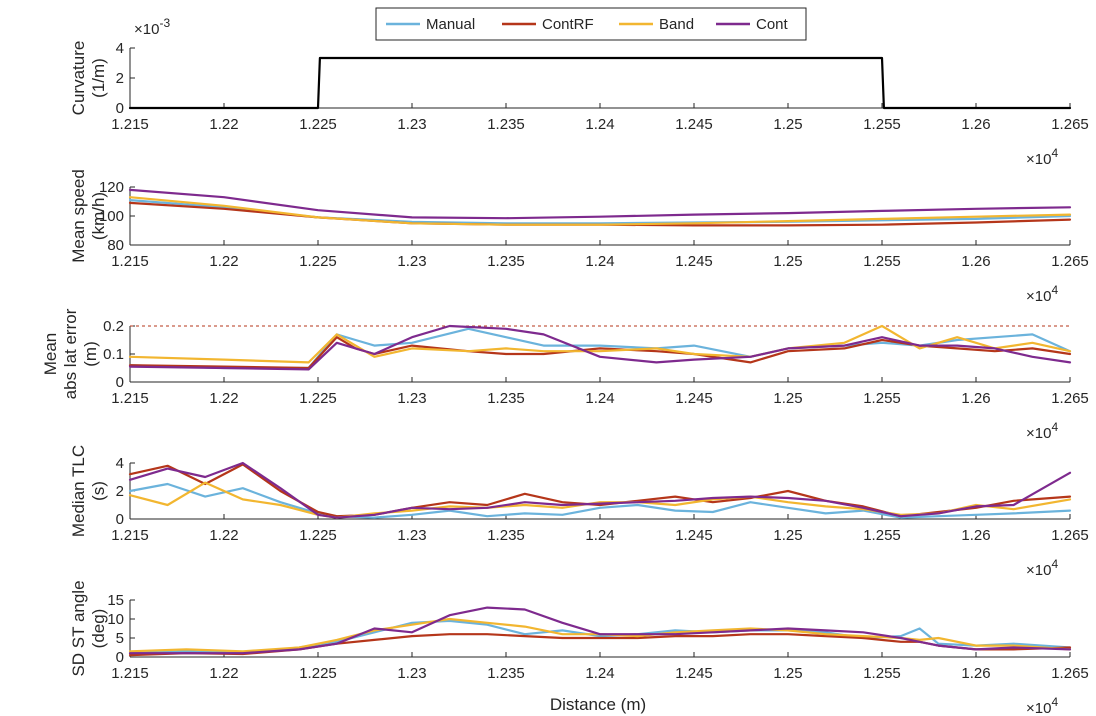 The image size is (1096, 716). What do you see at coordinates (113, 326) in the screenshot?
I see `y-tick-label: 0.2` at bounding box center [113, 326].